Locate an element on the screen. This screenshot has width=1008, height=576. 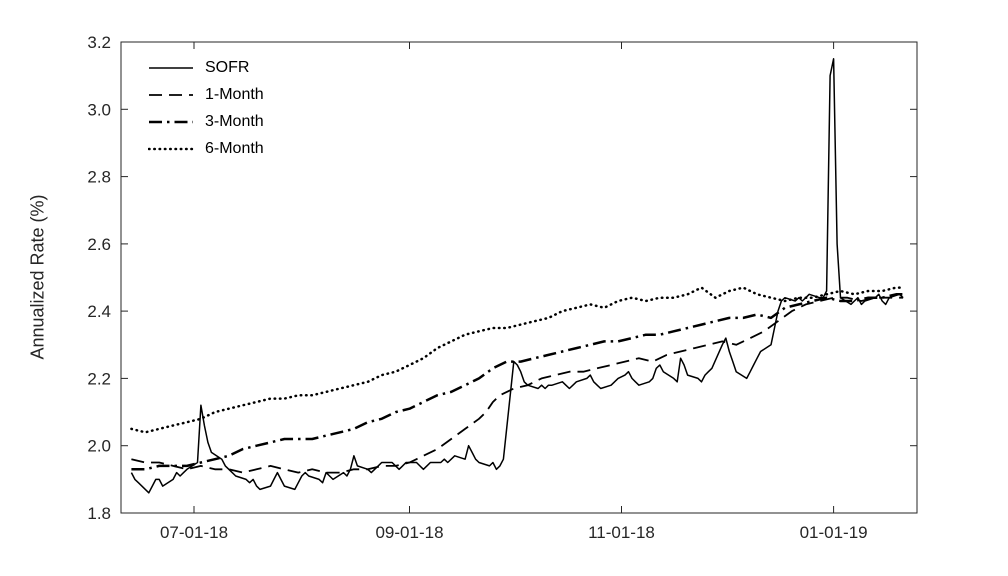
legend-label-6-month: 6-Month is located at coordinates (234, 148).